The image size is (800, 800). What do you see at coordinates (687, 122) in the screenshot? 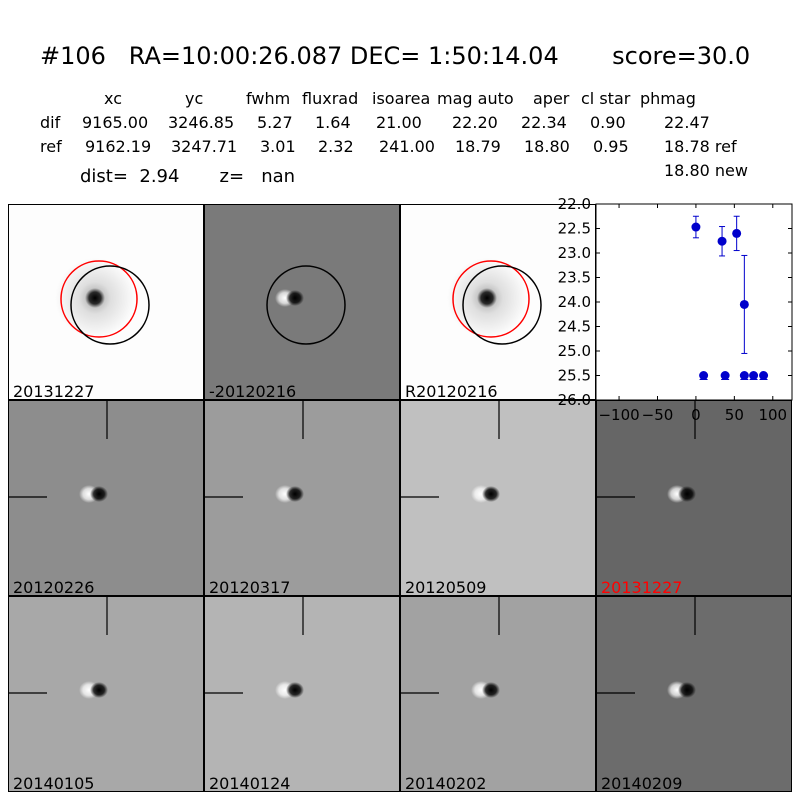
I see `table-cell: 22.47` at bounding box center [687, 122].